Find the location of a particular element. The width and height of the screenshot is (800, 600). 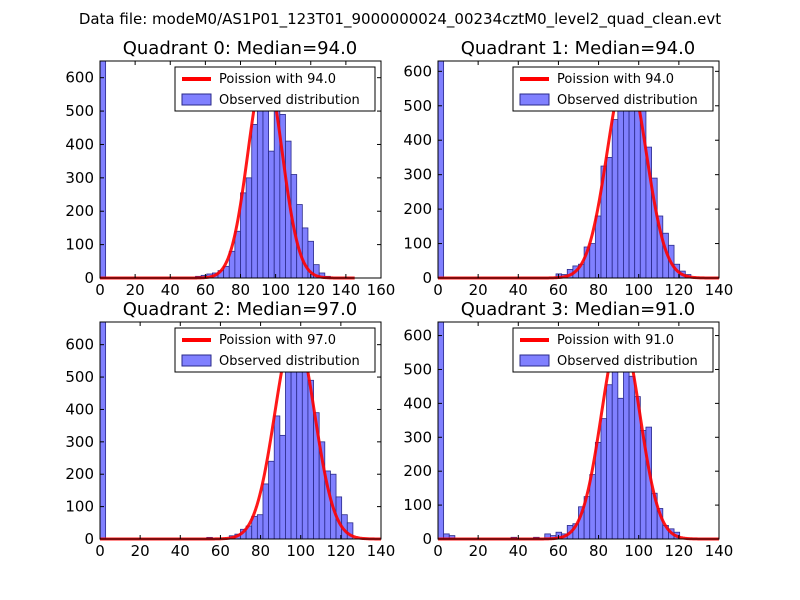

quadrant-2-xtick-label-140: 140 is located at coordinates (381, 551).